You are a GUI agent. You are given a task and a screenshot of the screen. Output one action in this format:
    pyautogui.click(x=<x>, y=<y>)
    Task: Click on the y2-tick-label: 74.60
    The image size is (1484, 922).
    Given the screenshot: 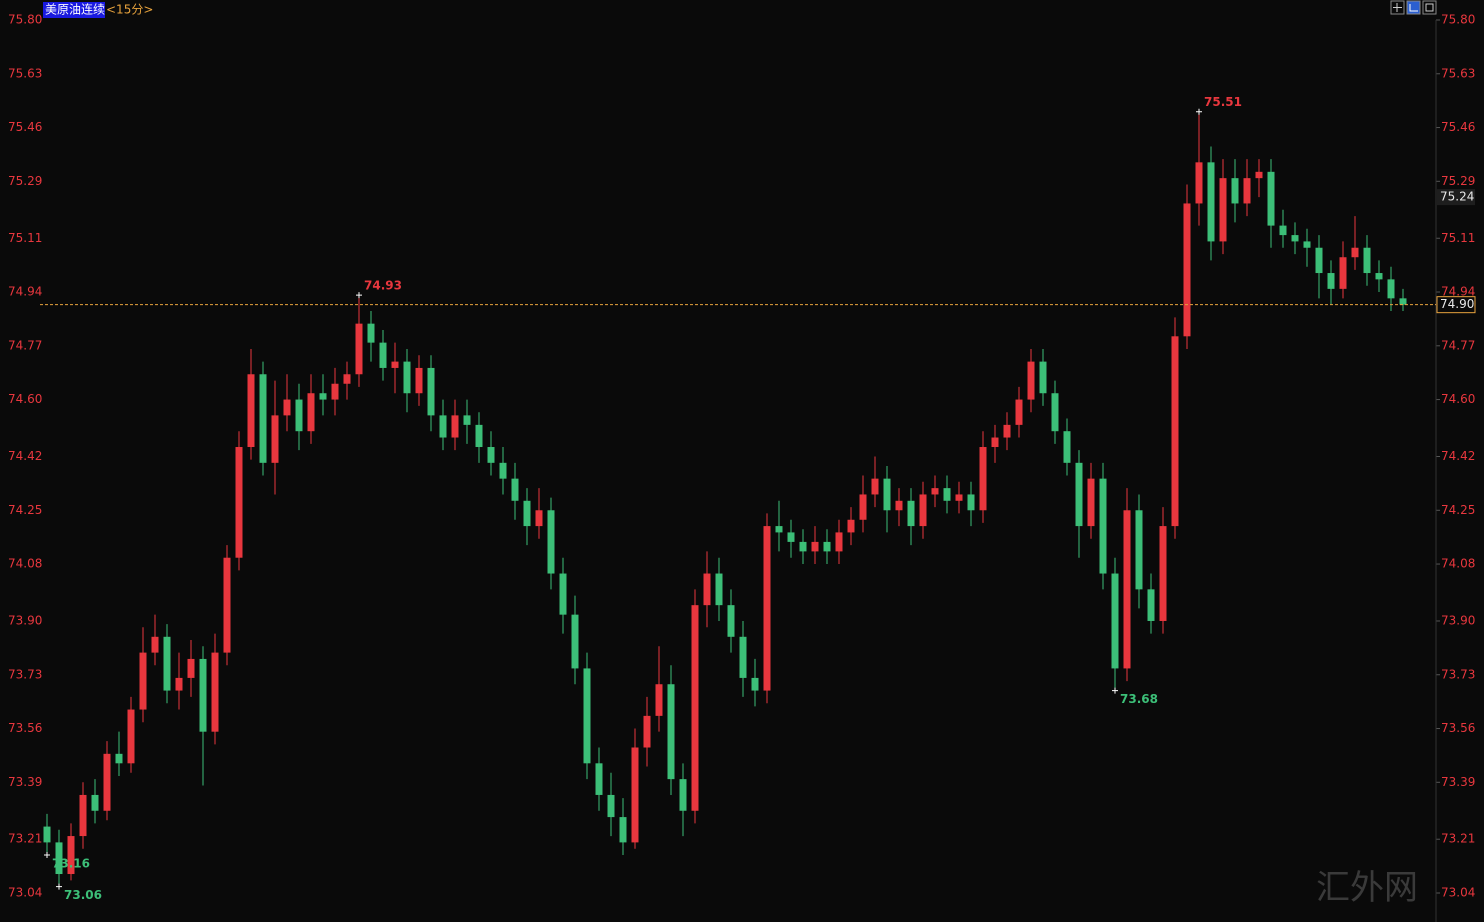 What is the action you would take?
    pyautogui.click(x=1458, y=399)
    